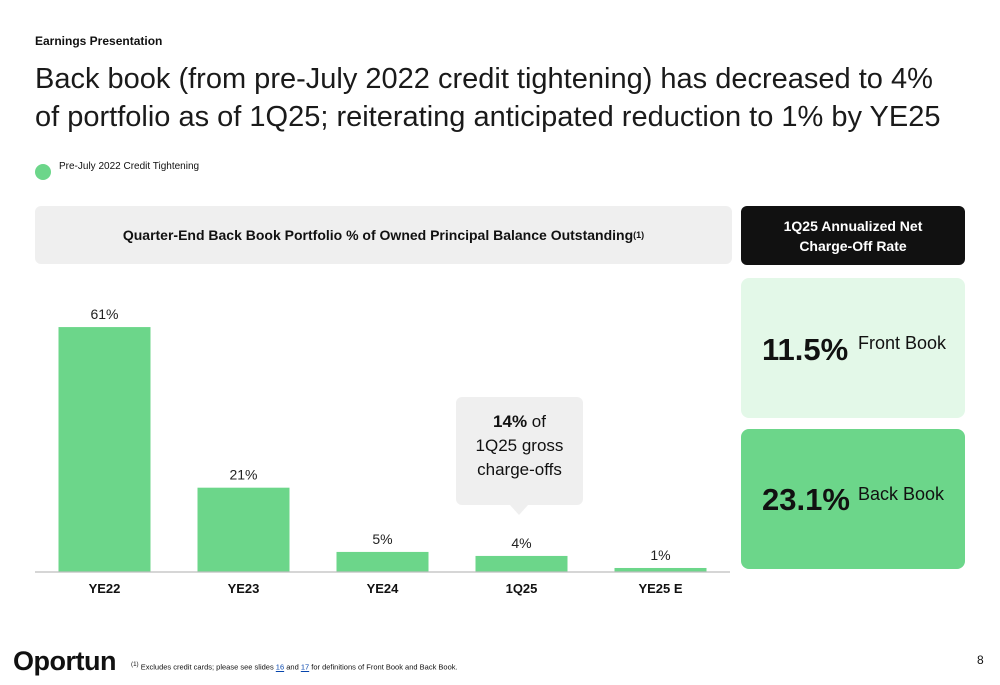 Image resolution: width=1000 pixels, height=685 pixels. What do you see at coordinates (519, 510) in the screenshot?
I see `callout-pointer` at bounding box center [519, 510].